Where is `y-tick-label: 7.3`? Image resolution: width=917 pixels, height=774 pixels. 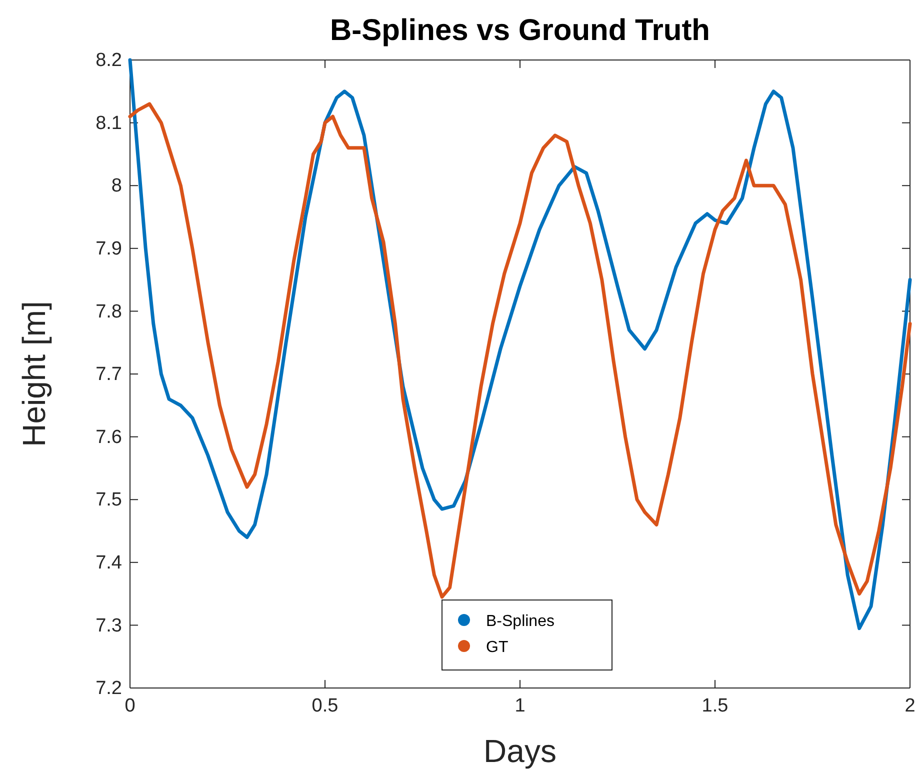 y-tick-label: 7.3 is located at coordinates (109, 625).